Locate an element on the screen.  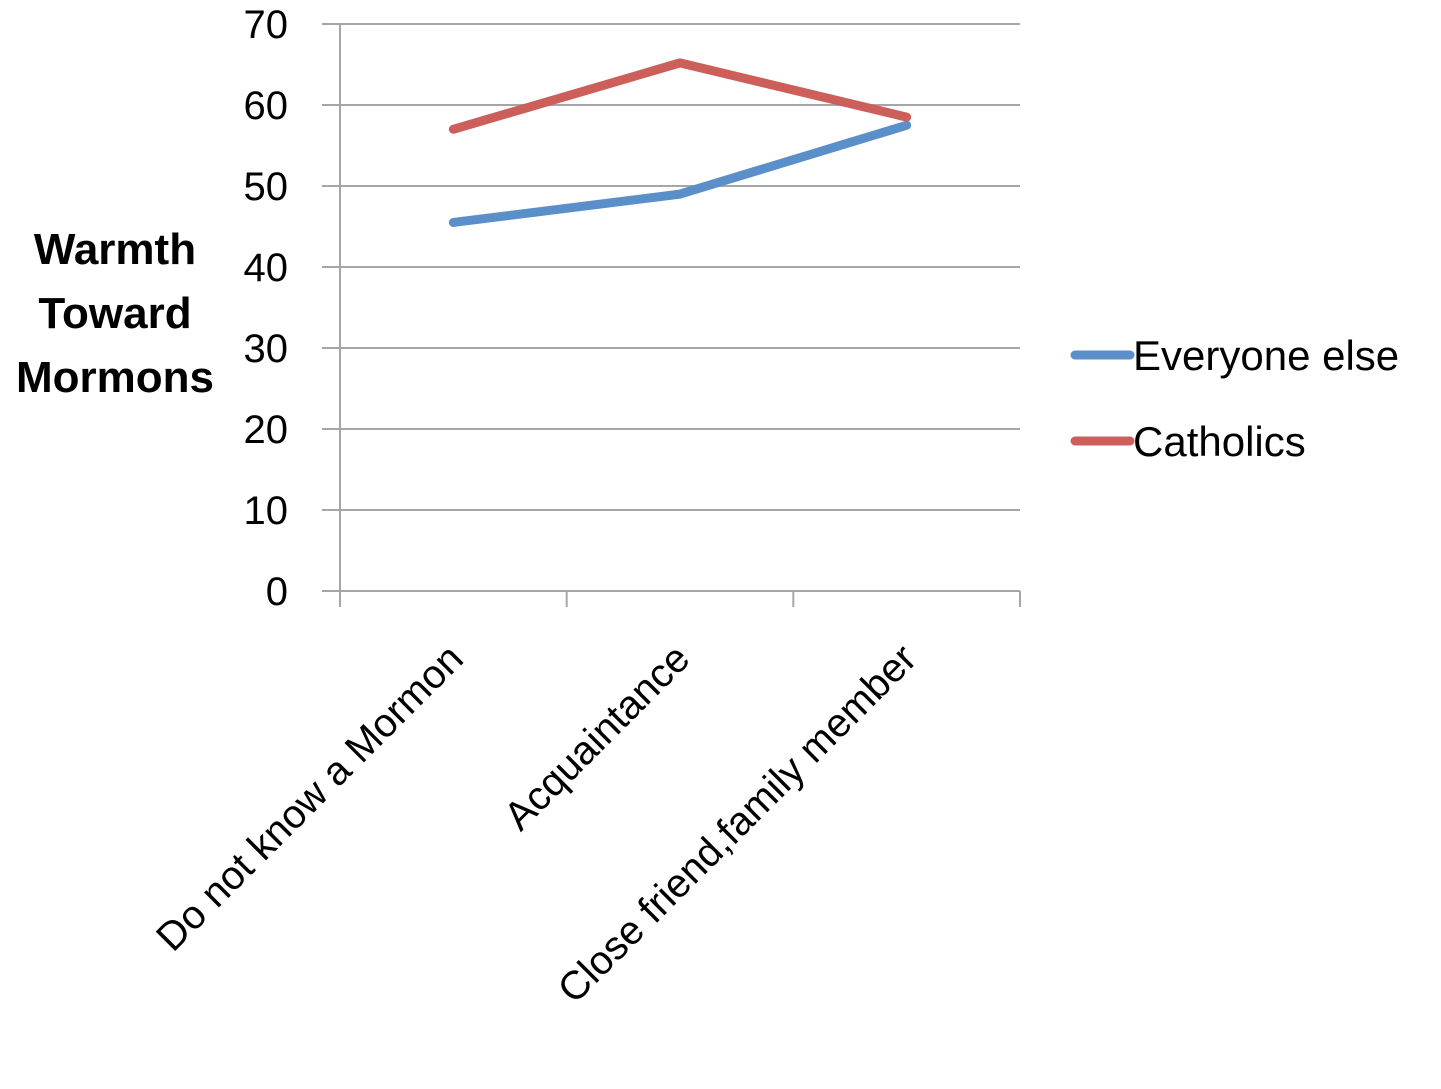
y-axis-title-line-2: Toward is located at coordinates (114, 313).